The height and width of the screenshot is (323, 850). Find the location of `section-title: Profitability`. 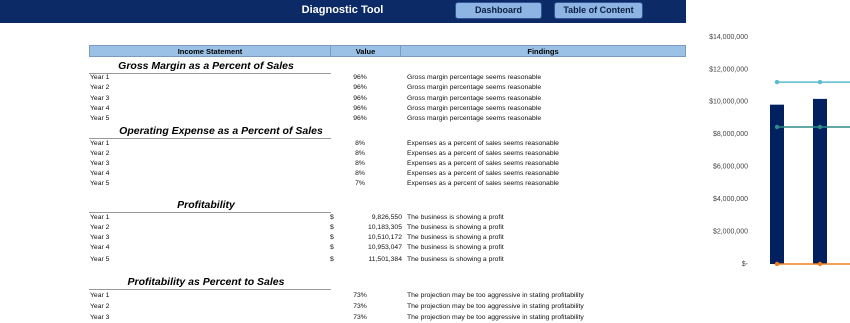

section-title: Profitability is located at coordinates (206, 205).